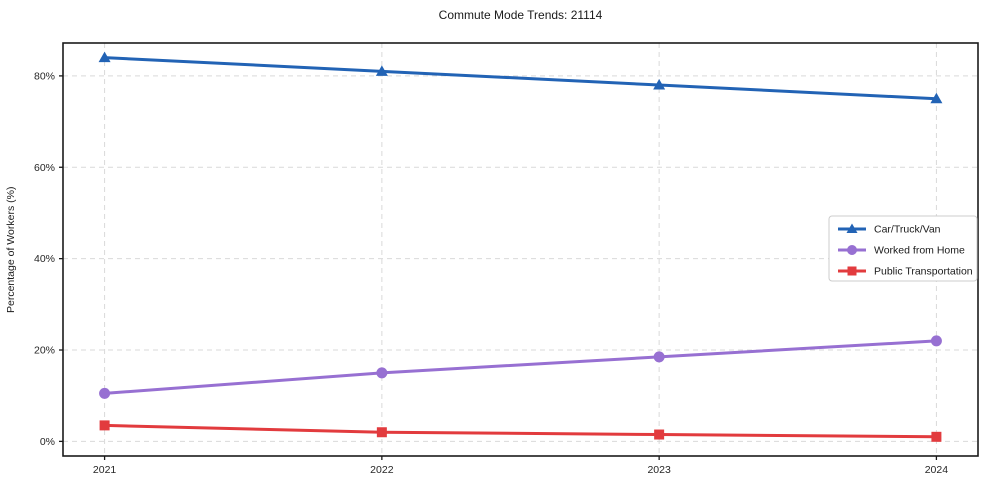 This screenshot has width=990, height=490. Describe the element at coordinates (659, 470) in the screenshot. I see `x-tick-label: 2023` at that location.